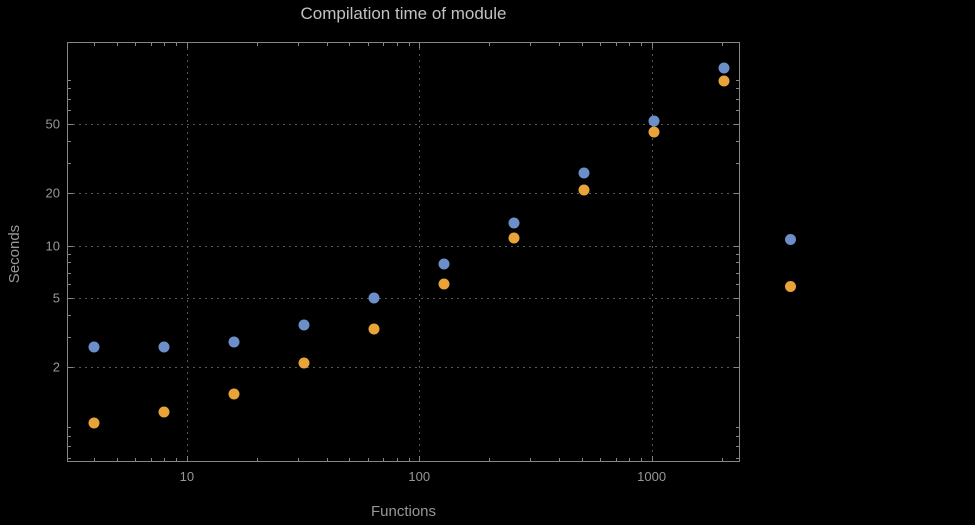 This screenshot has height=525, width=975. Describe the element at coordinates (419, 476) in the screenshot. I see `x-tick-label: 100` at that location.